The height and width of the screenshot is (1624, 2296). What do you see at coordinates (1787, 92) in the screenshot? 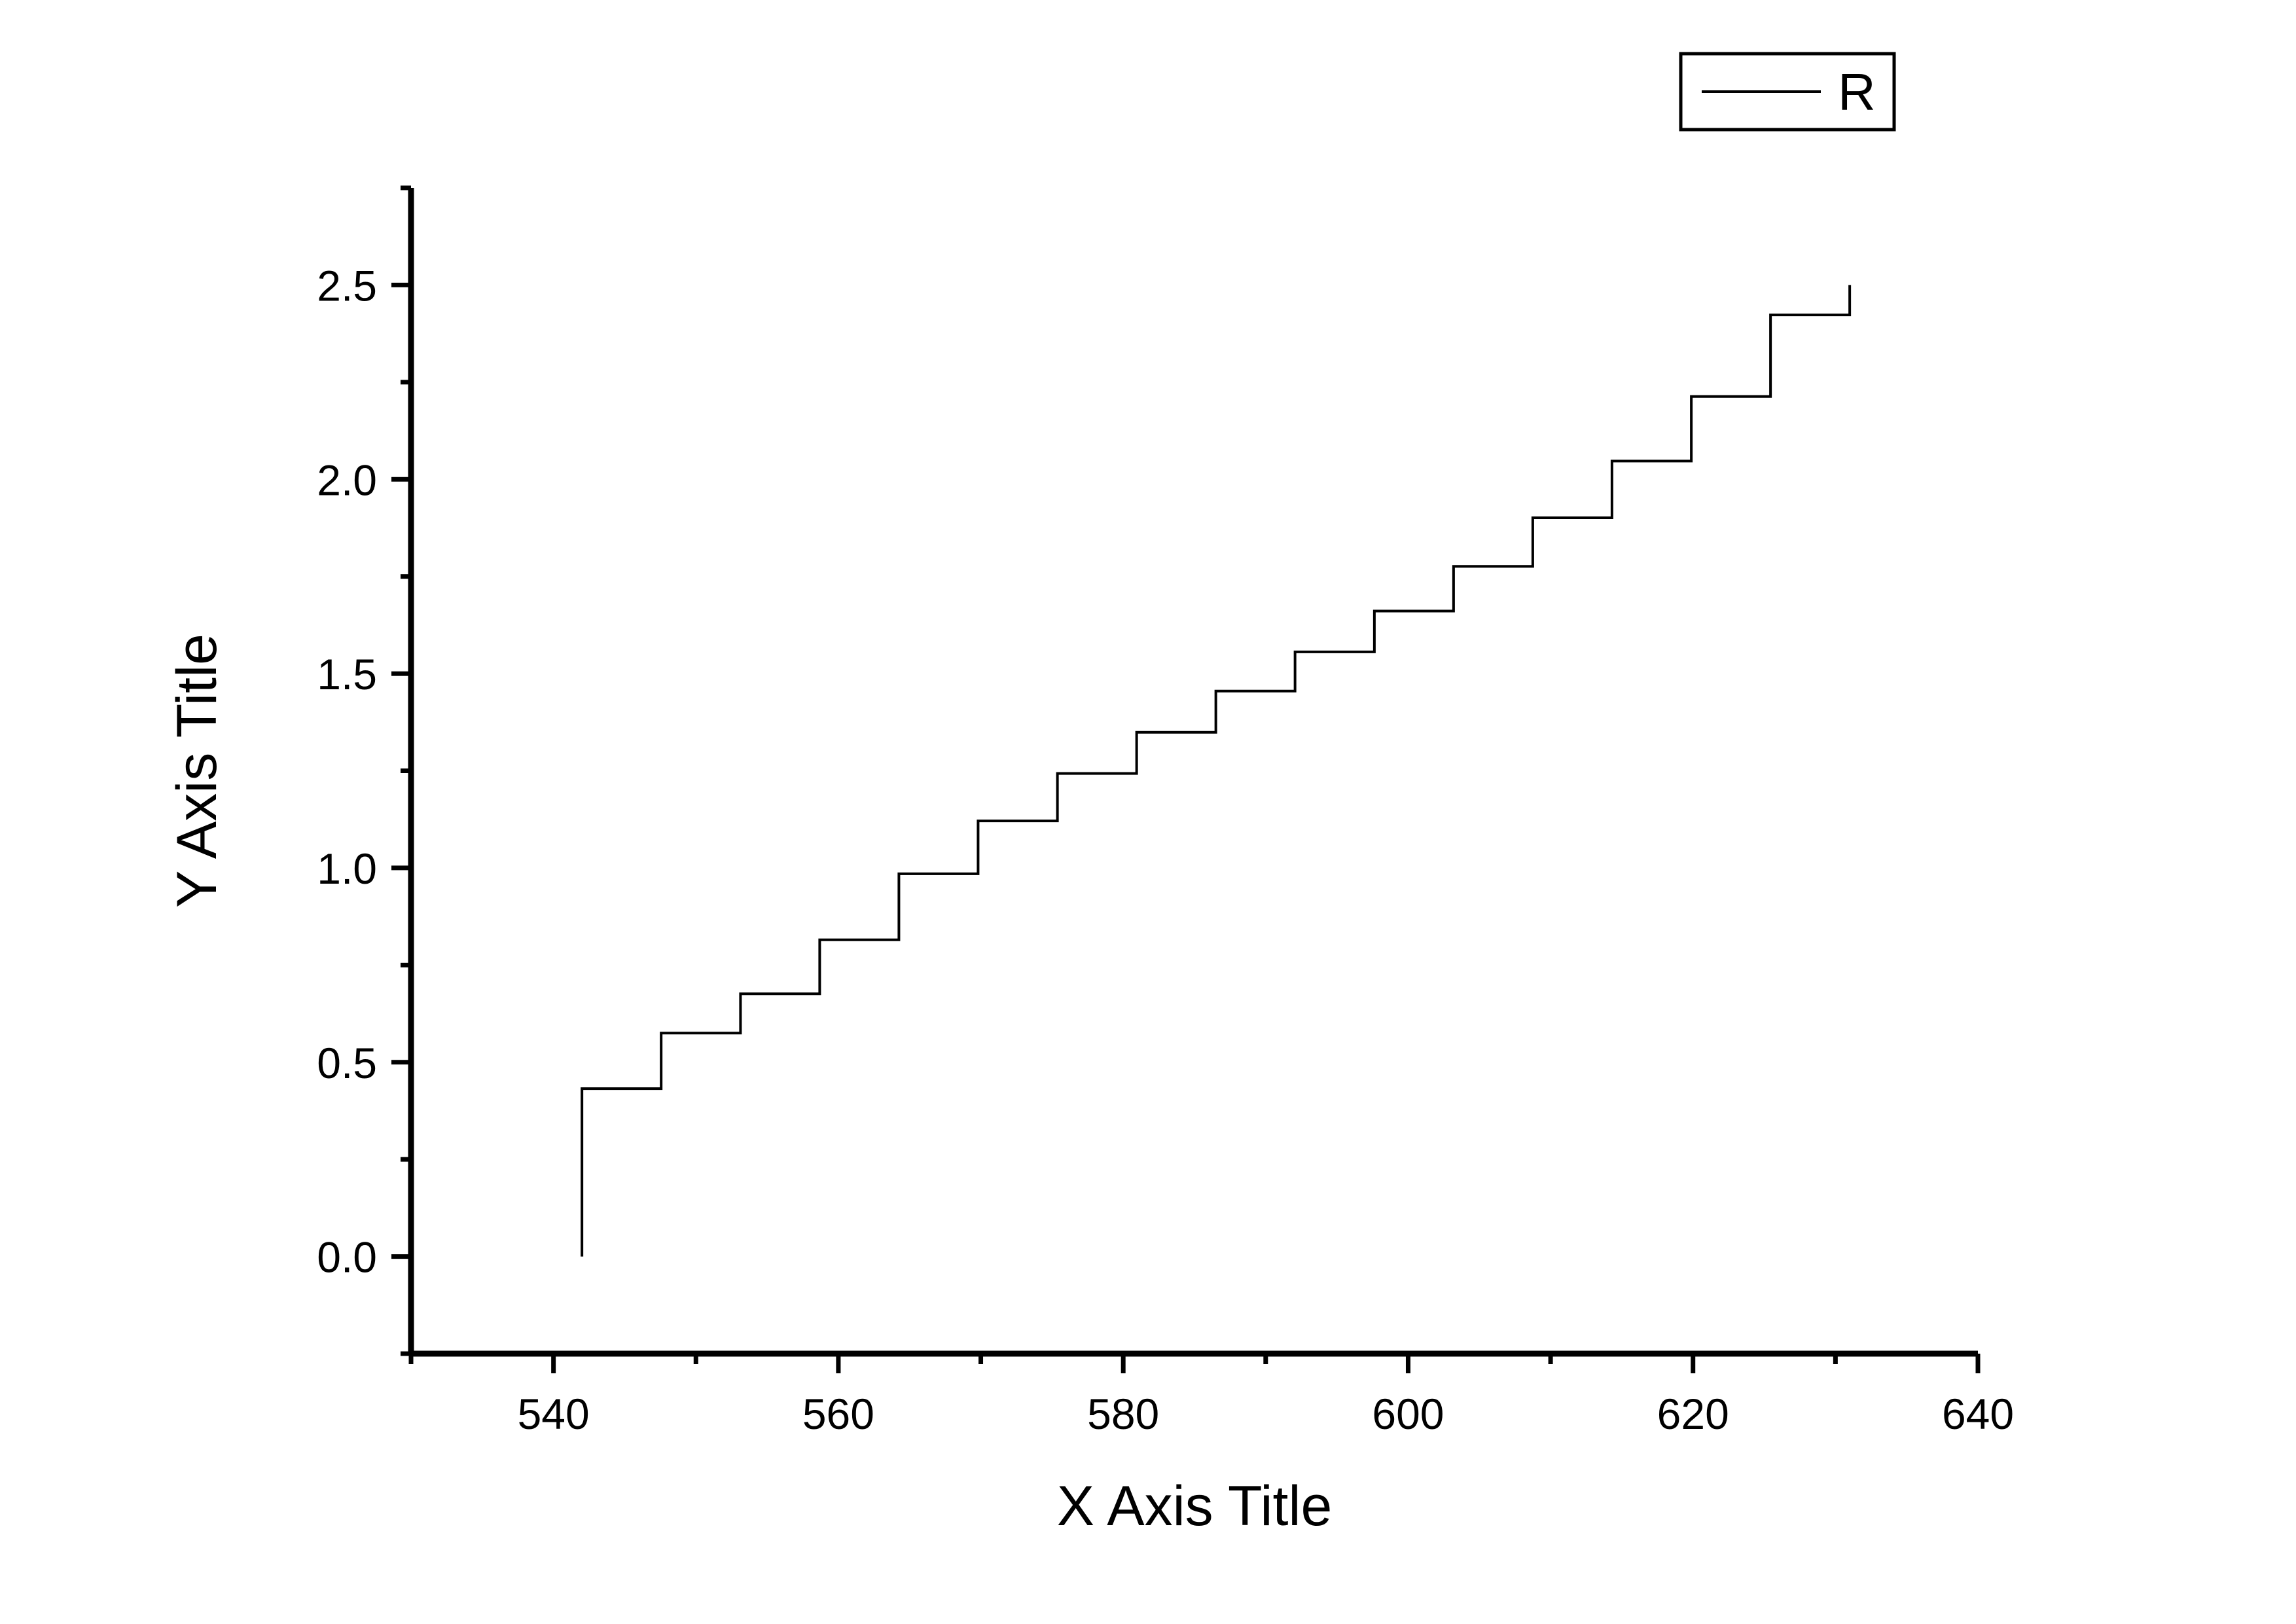
I see `legend: R` at bounding box center [1787, 92].